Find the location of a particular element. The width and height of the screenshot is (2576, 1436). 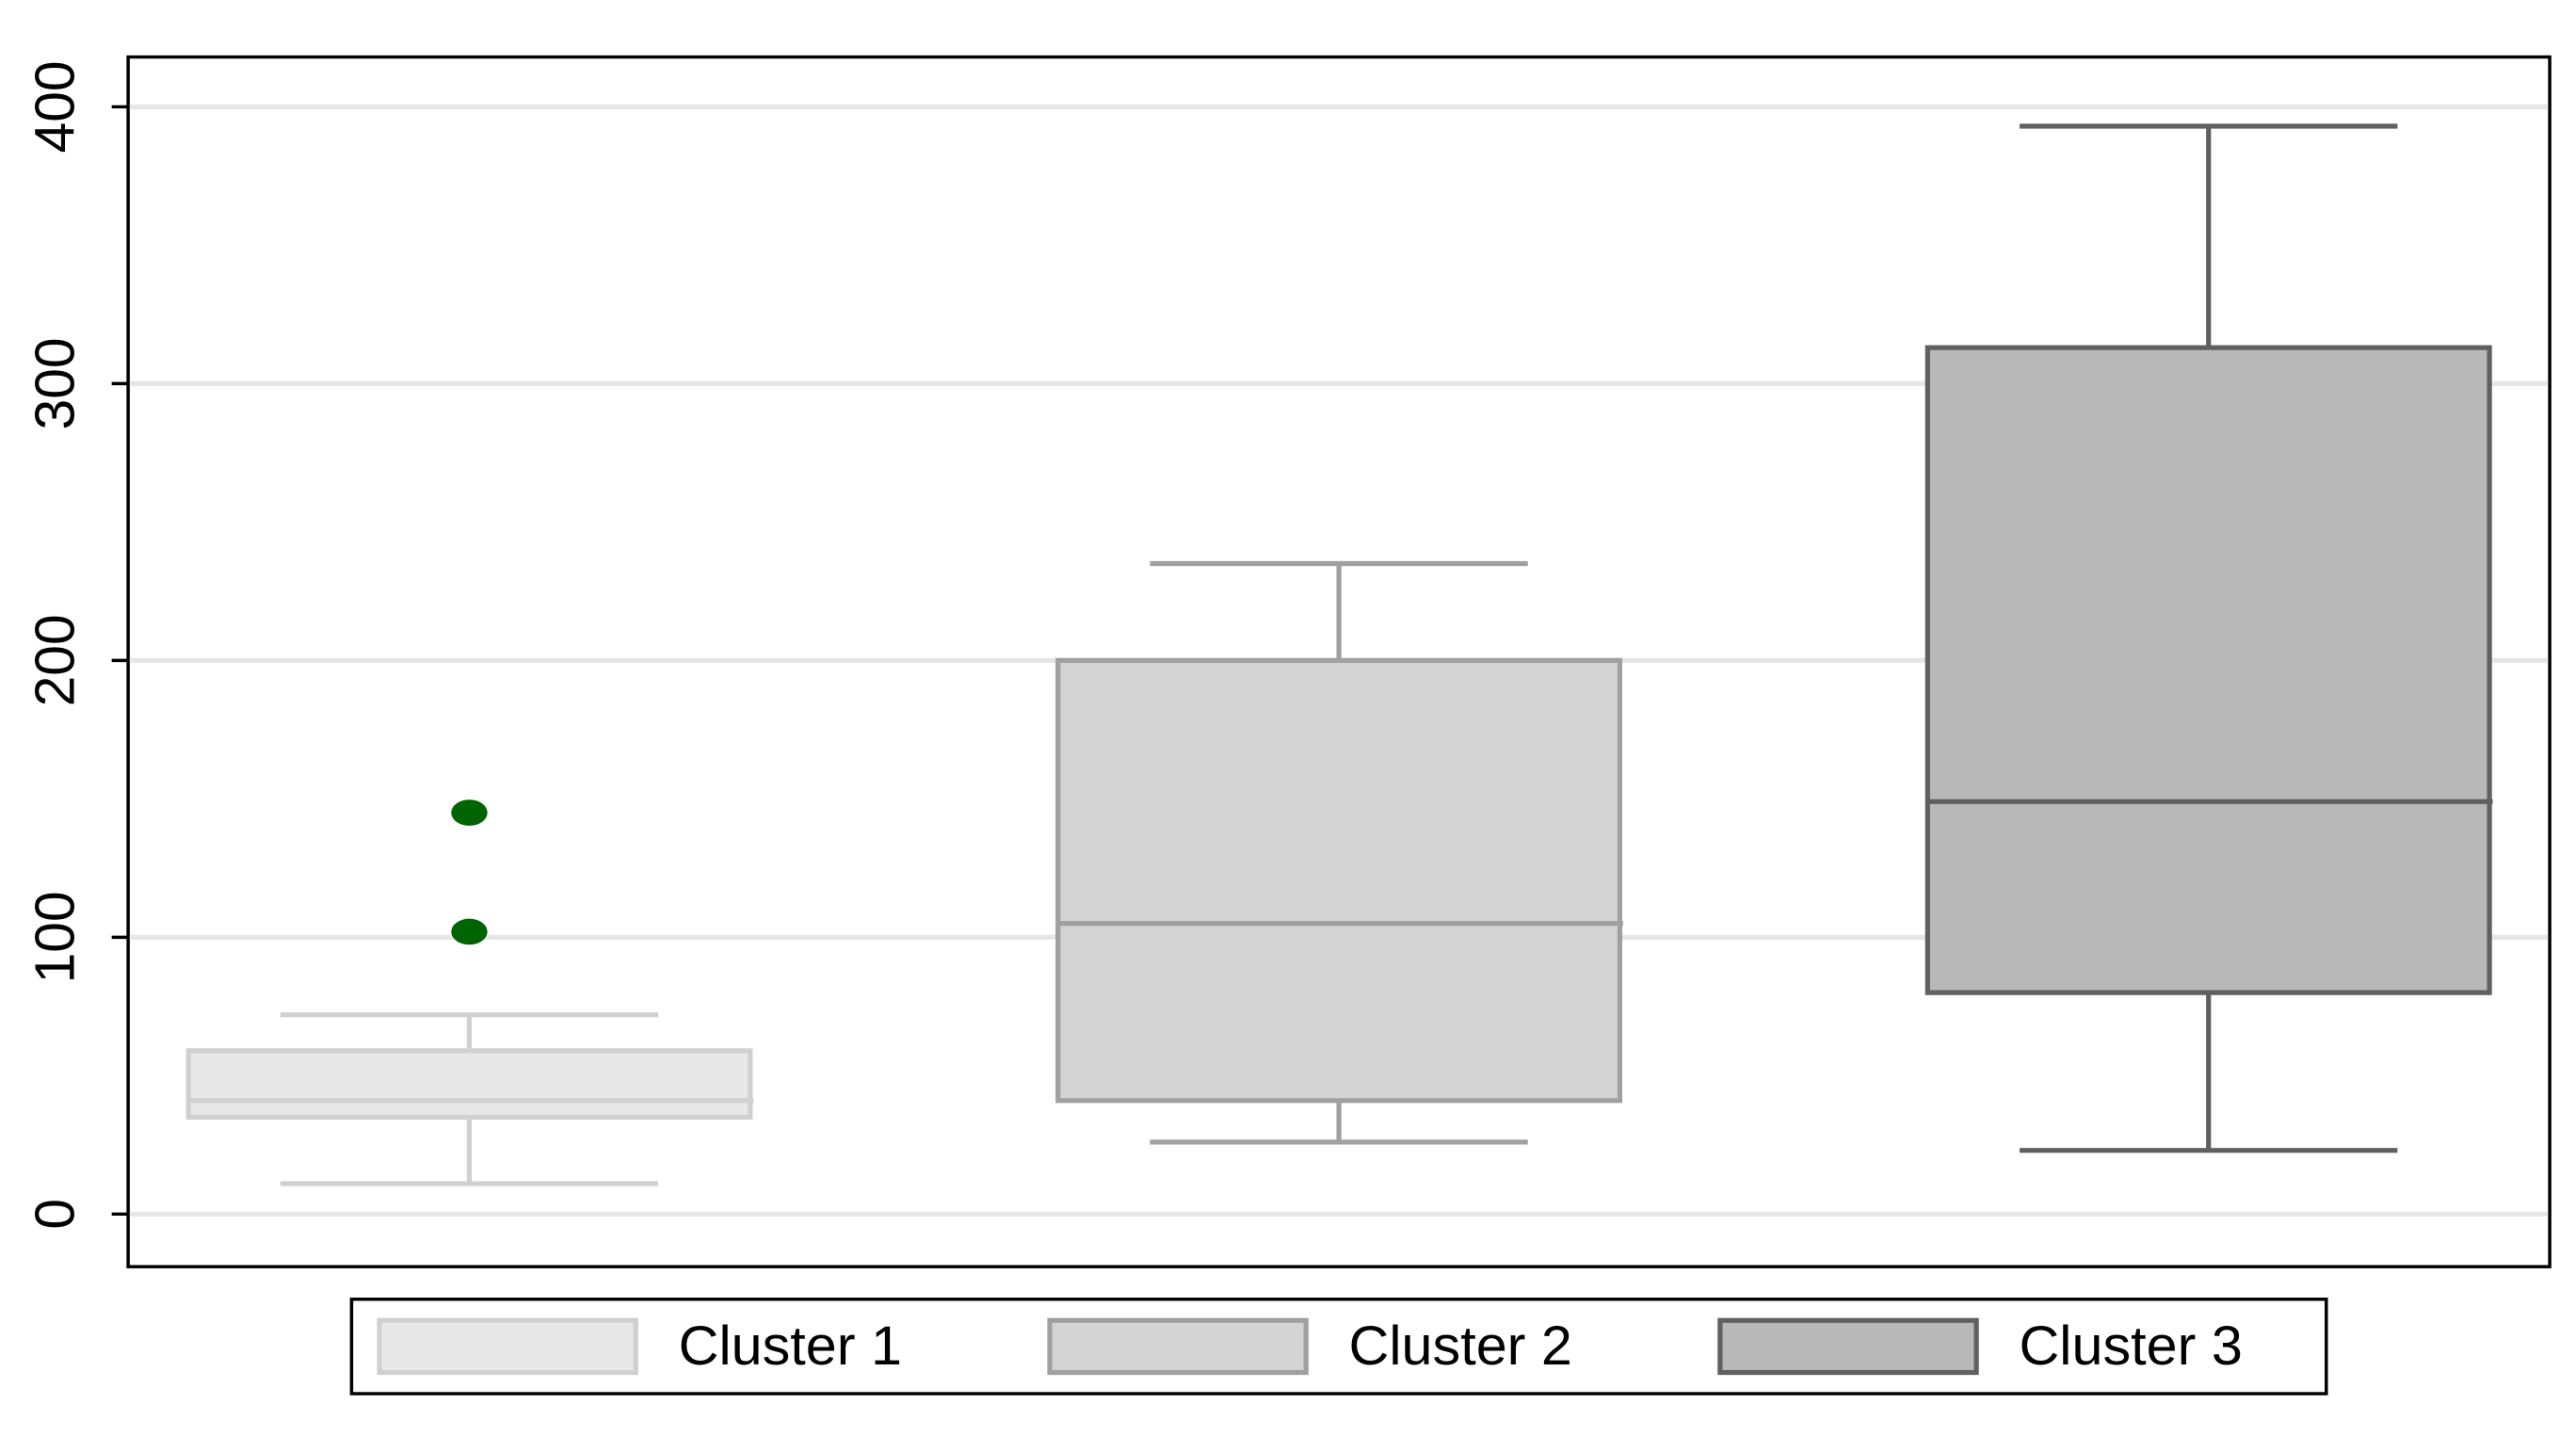

y-tick-label: 400 is located at coordinates (55, 106).